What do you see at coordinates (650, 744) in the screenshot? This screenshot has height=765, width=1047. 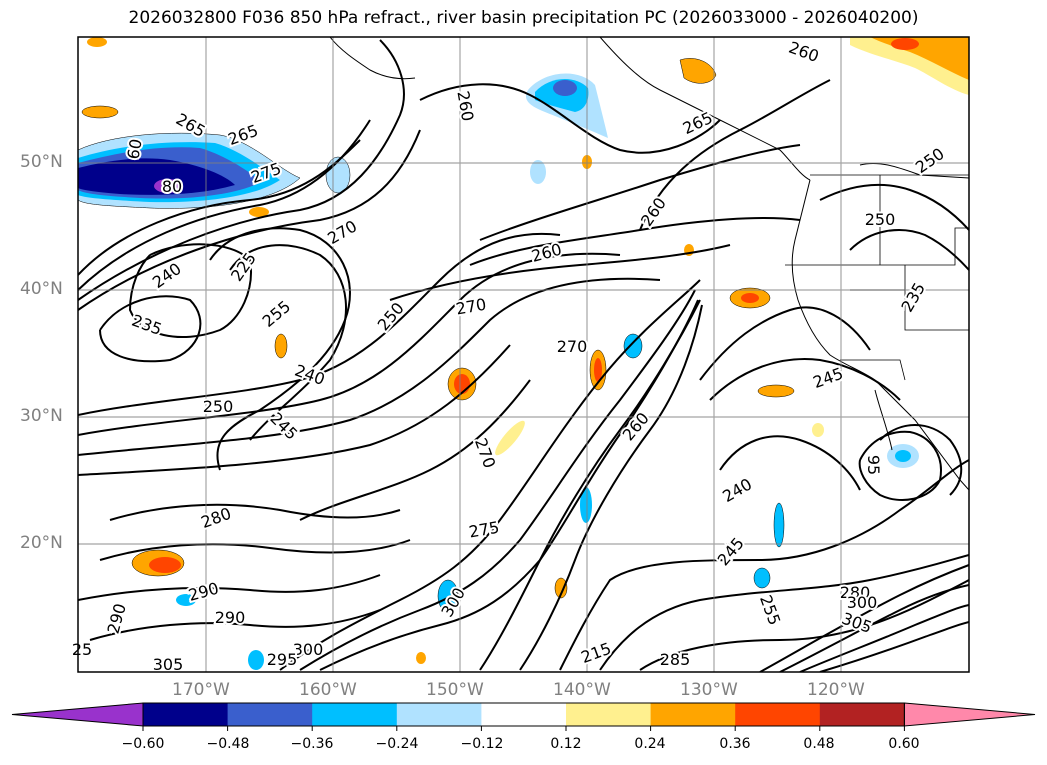 I see `colorbar-tick: 0.24` at bounding box center [650, 744].